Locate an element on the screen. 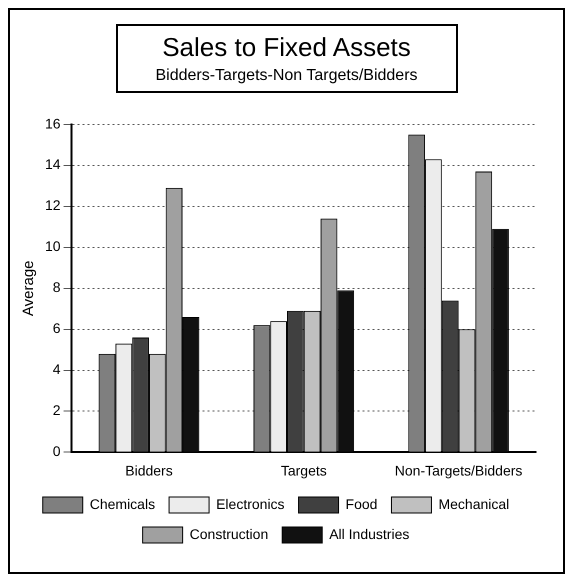 This screenshot has height=588, width=577. y-tick-label: 0 is located at coordinates (56, 451).